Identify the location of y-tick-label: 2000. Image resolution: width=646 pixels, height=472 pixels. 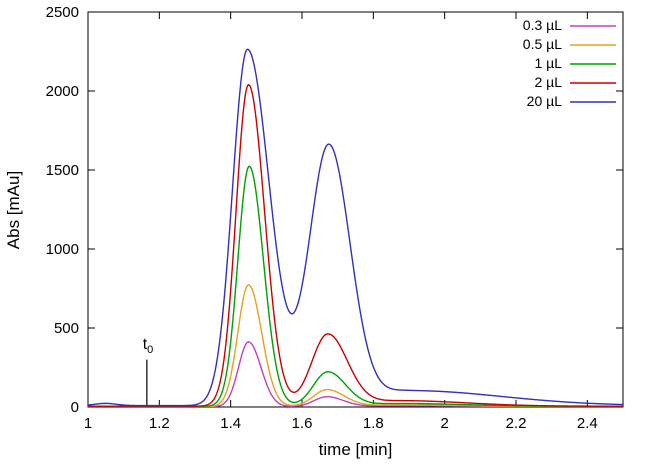
(62, 91).